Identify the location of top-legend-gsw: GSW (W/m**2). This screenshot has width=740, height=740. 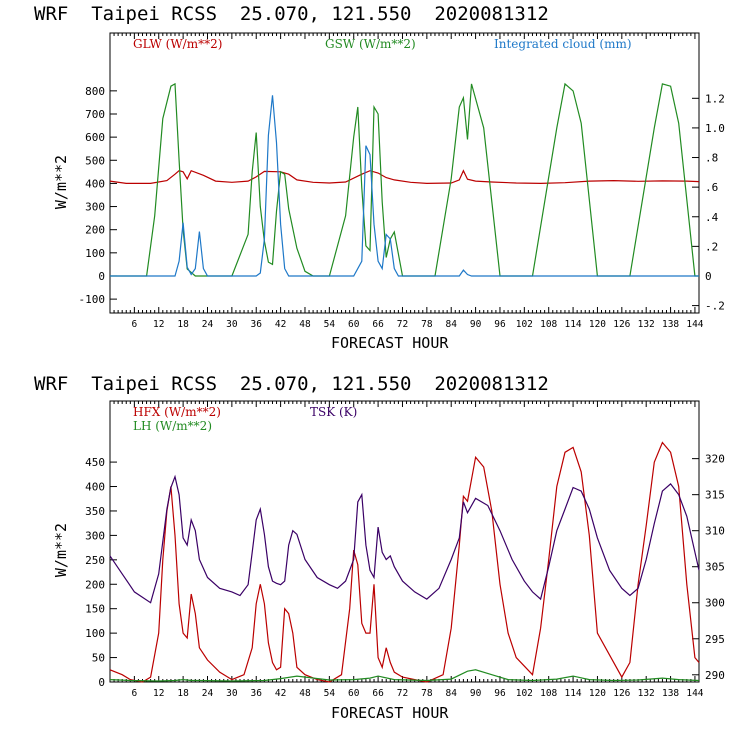
(370, 44).